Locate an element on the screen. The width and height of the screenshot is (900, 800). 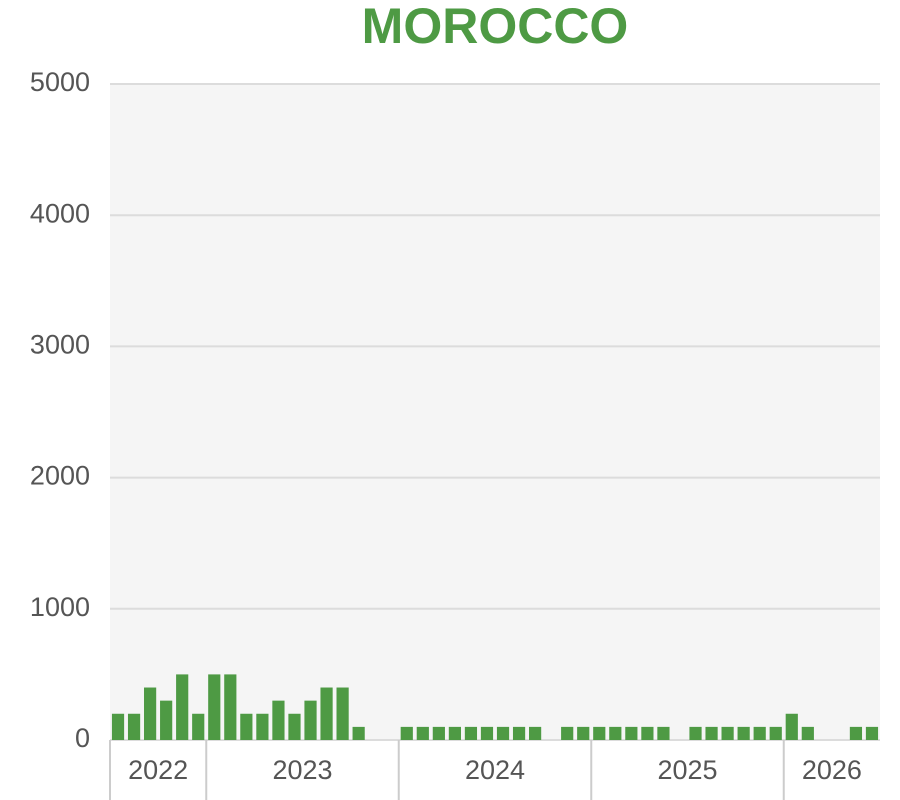
x-tick-label: 2024 is located at coordinates (495, 770).